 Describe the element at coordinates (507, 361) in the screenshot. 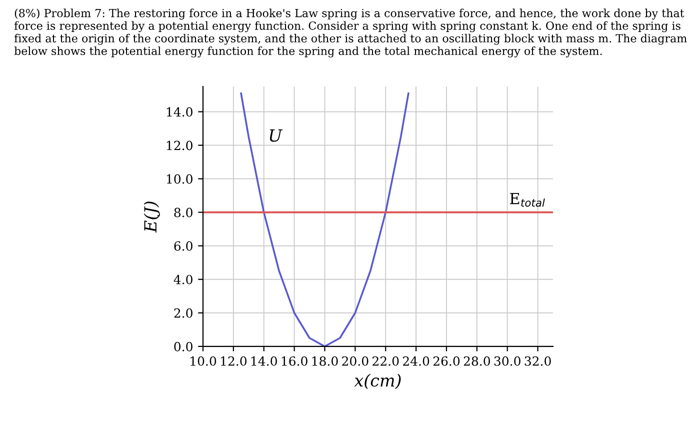

I see `x-tick-label: 30.0` at that location.